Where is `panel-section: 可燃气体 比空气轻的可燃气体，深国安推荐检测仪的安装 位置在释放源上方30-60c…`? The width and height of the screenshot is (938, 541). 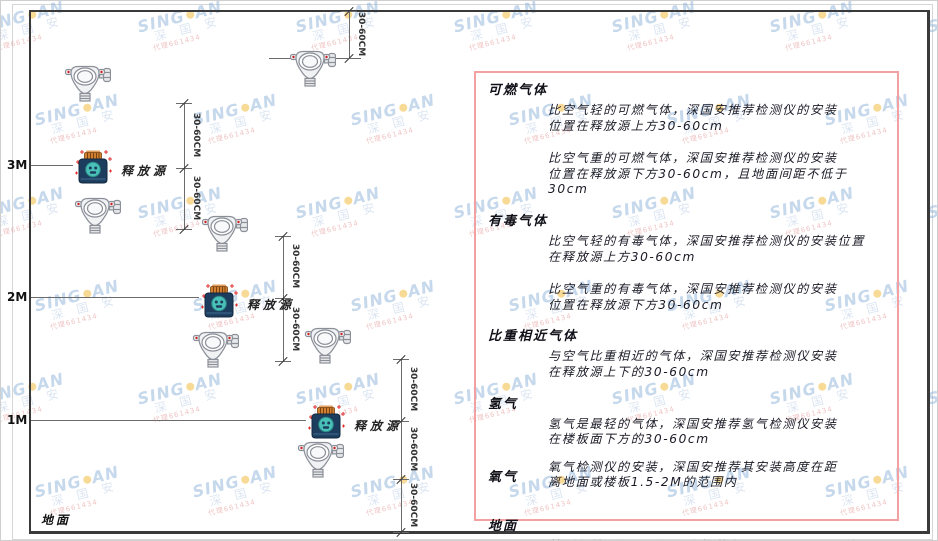 panel-section: 可燃气体 比空气轻的可燃气体，深国安推荐检测仪的安装 位置在释放源上方30-60c… is located at coordinates (685, 138).